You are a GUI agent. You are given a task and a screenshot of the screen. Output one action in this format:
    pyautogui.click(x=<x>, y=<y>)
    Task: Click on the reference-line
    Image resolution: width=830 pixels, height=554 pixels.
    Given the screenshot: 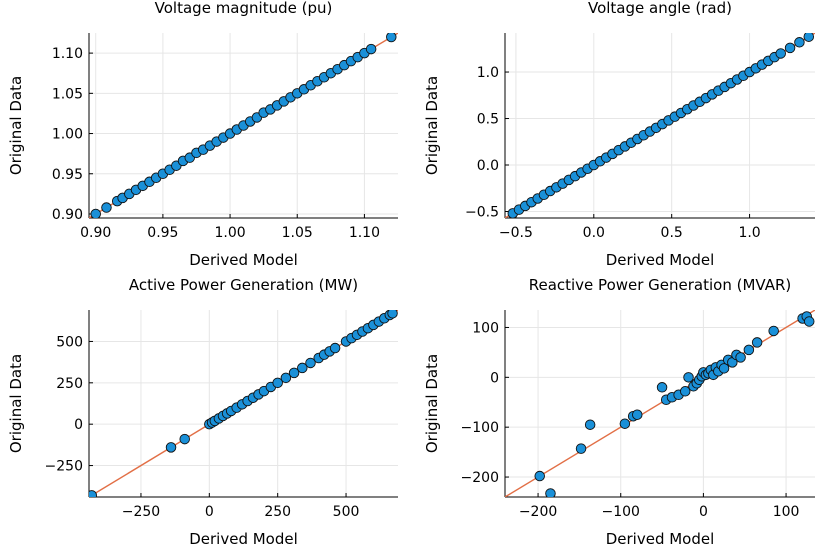 What is the action you would take?
    pyautogui.click(x=660, y=403)
    